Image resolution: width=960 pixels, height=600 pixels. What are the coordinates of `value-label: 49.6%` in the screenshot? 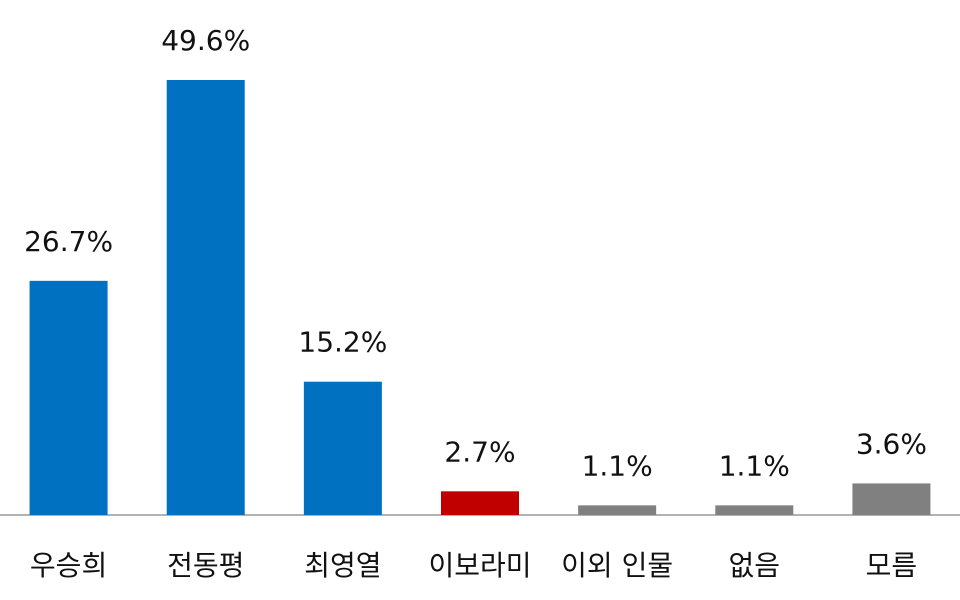 It's located at (205, 40).